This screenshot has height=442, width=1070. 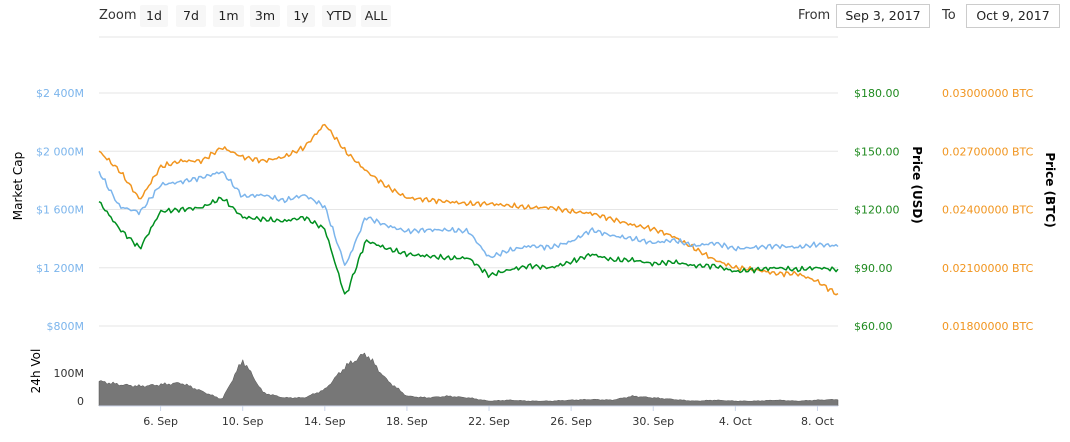 I want to click on volume-layer, so click(x=468, y=379).